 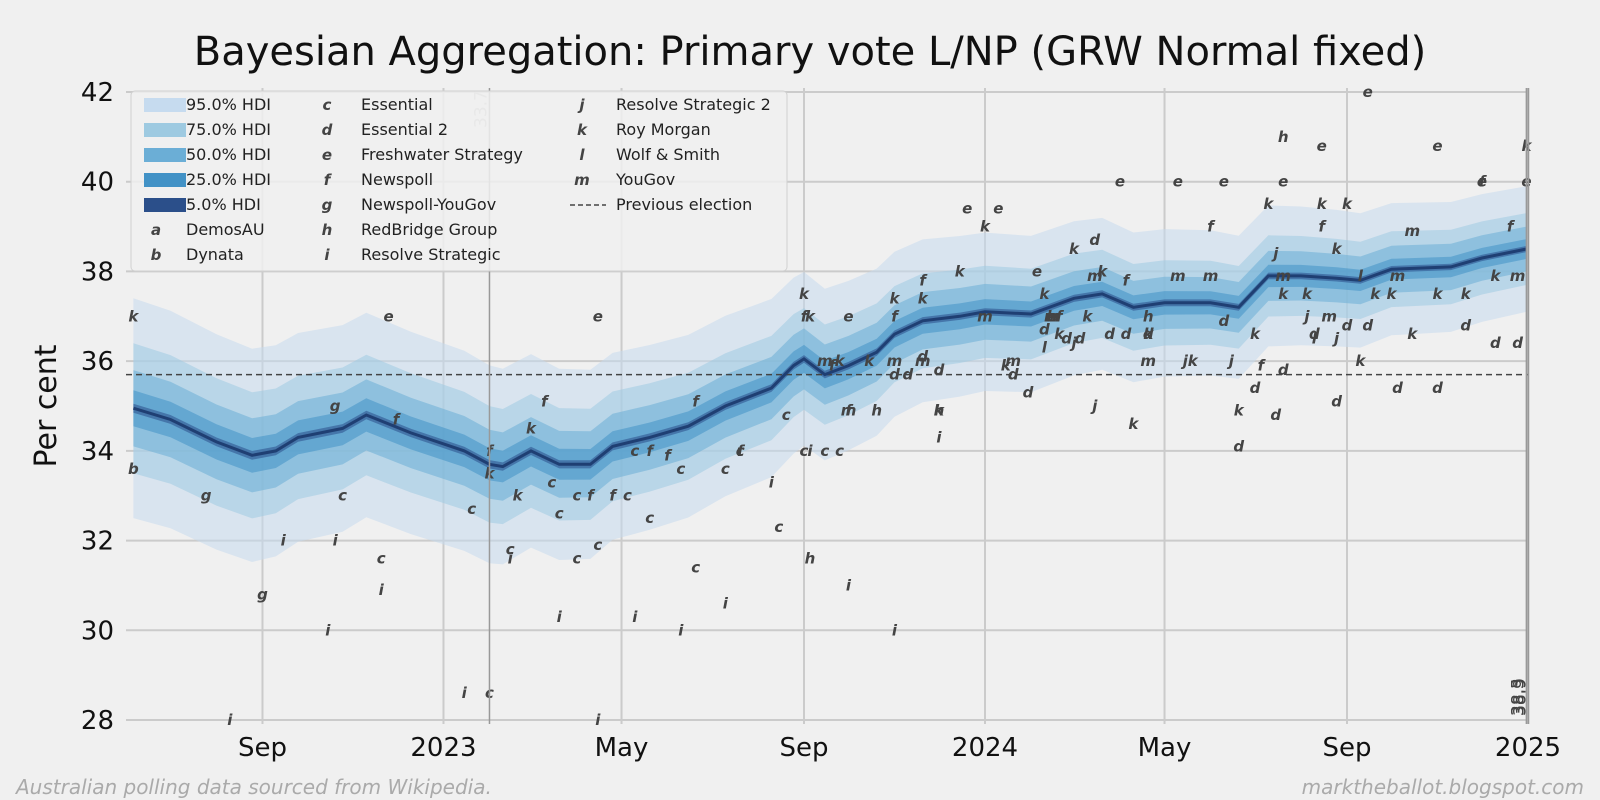 I want to click on x-tick-label: 2024, so click(x=985, y=748).